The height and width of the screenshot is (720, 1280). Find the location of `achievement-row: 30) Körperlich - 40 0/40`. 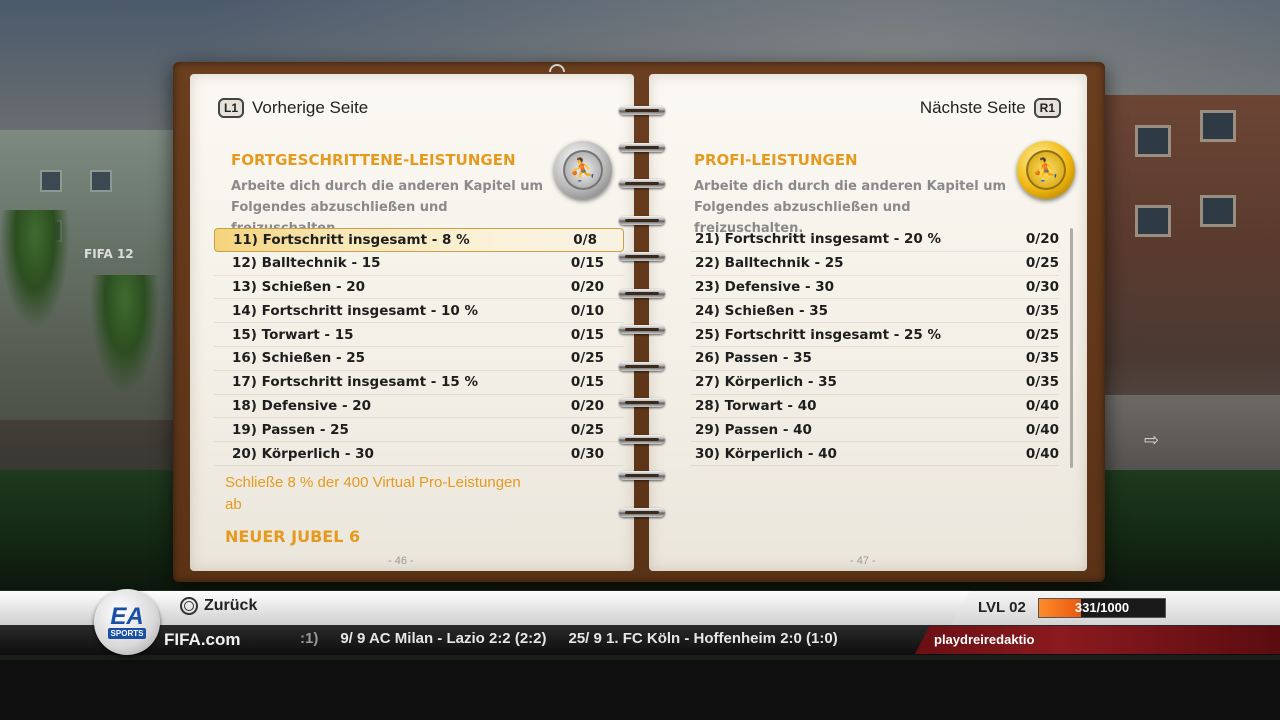

achievement-row: 30) Körperlich - 40 0/40 is located at coordinates (875, 454).